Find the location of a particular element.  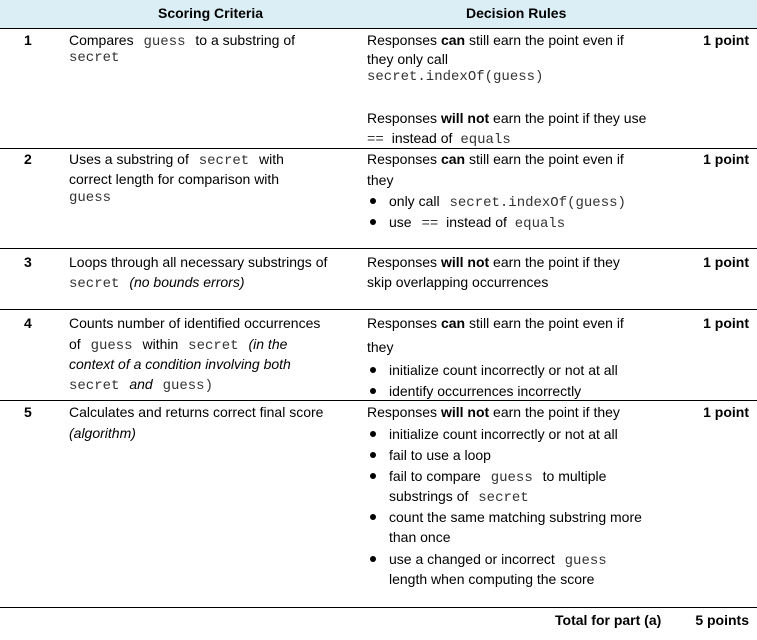

row-4-criteria-line-3: context of a condition involving both is located at coordinates (180, 364).